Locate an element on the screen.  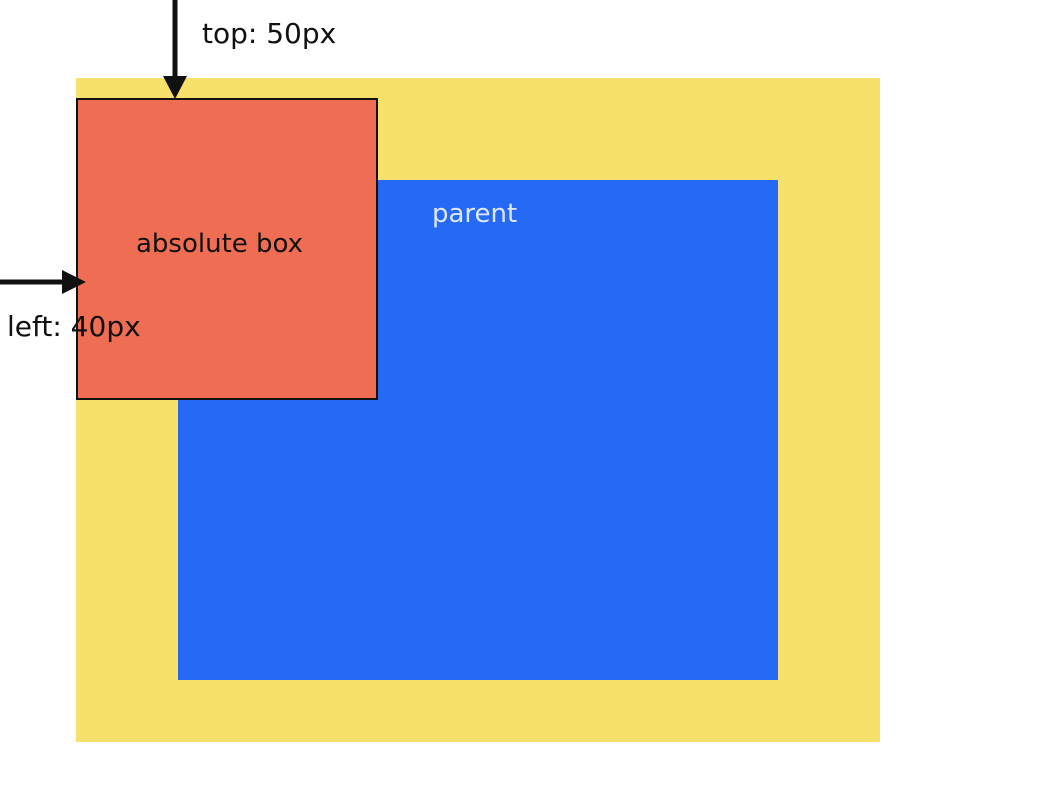
absolute-box is located at coordinates (227, 249).